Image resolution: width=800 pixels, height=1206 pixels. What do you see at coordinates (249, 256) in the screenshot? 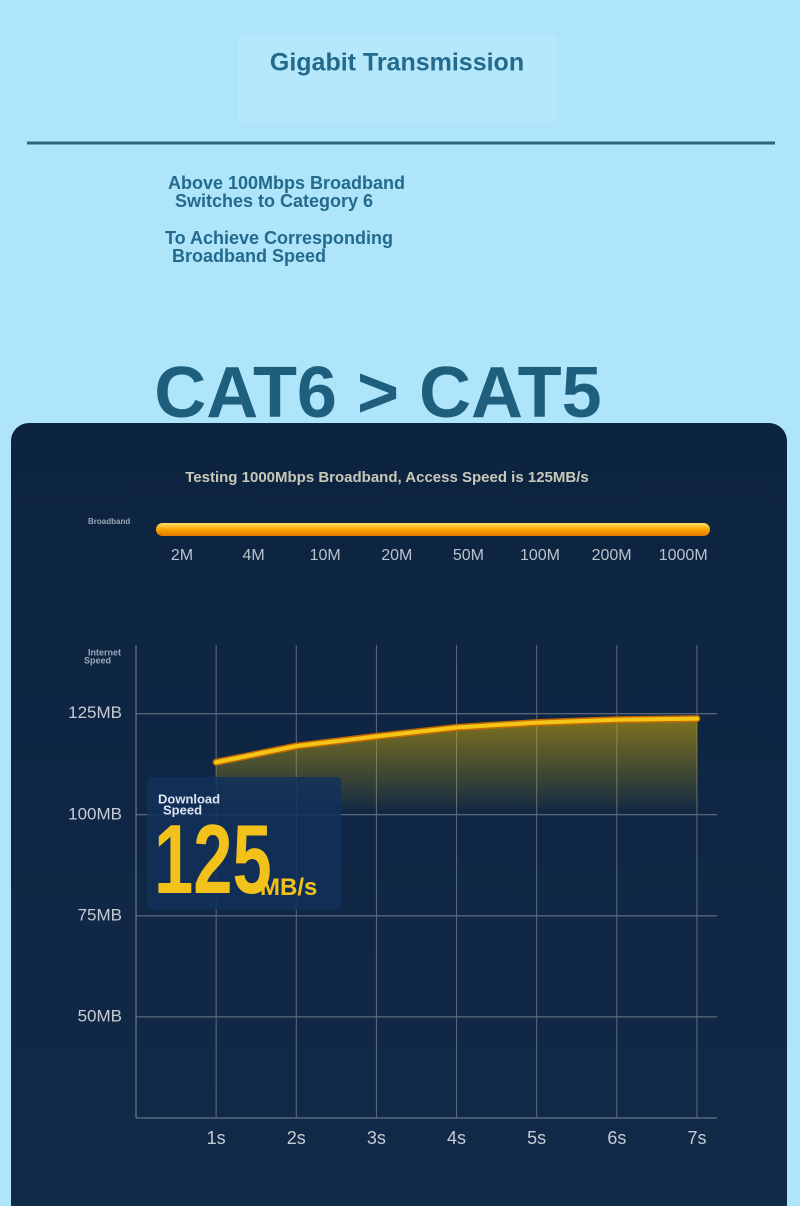
I see `note-line: Broadband Speed` at bounding box center [249, 256].